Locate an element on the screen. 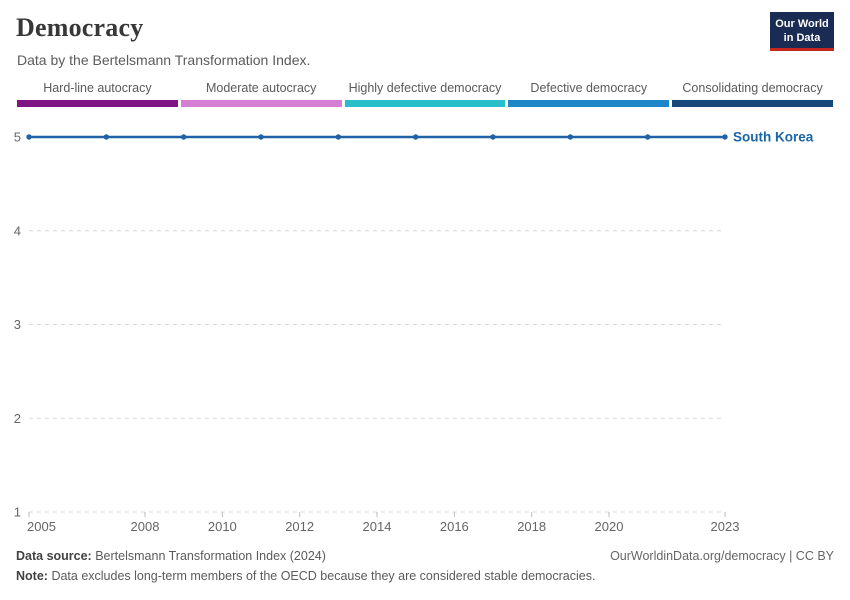 The height and width of the screenshot is (600, 850). x-axis-label-2010: 2010 is located at coordinates (222, 526).